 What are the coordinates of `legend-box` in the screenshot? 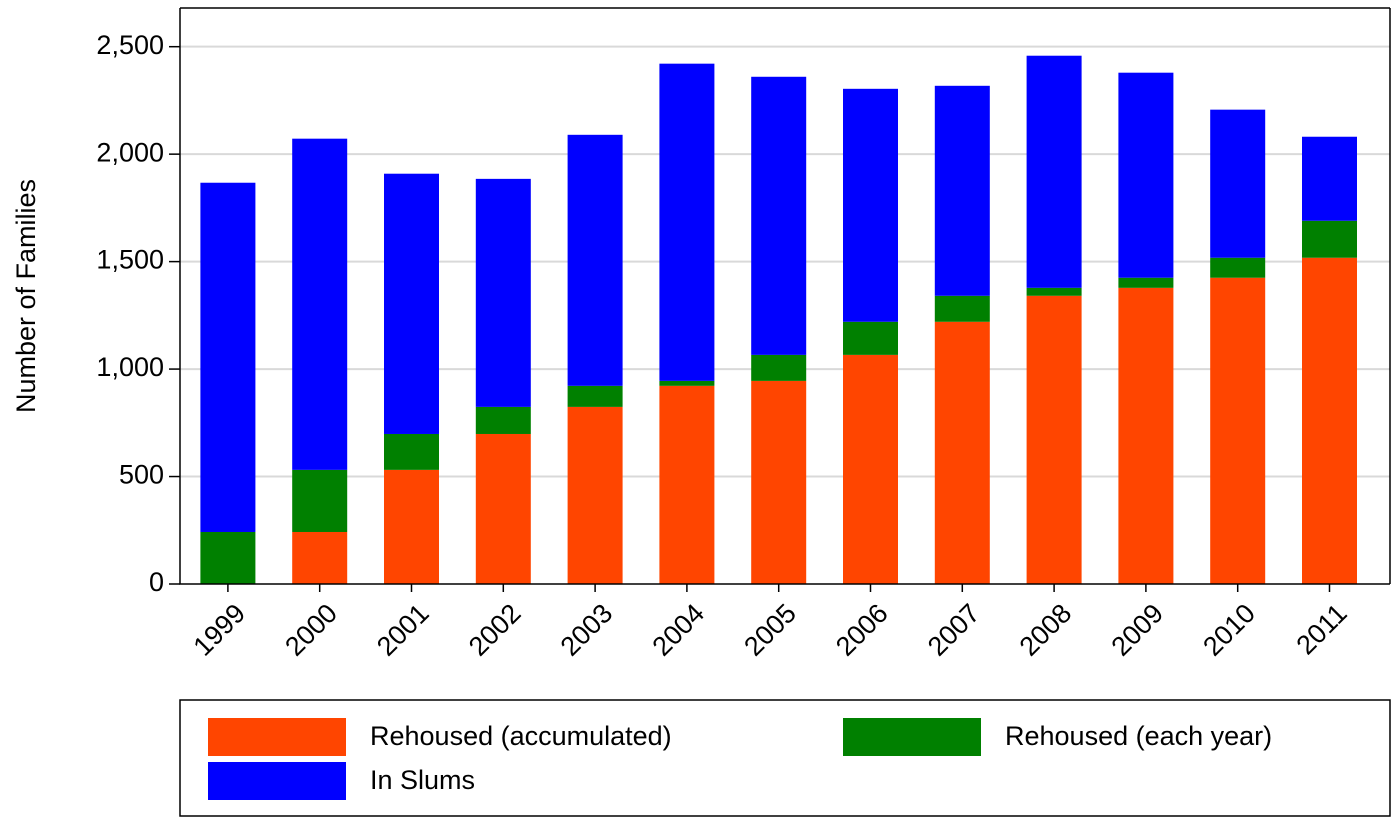 It's located at (785, 758).